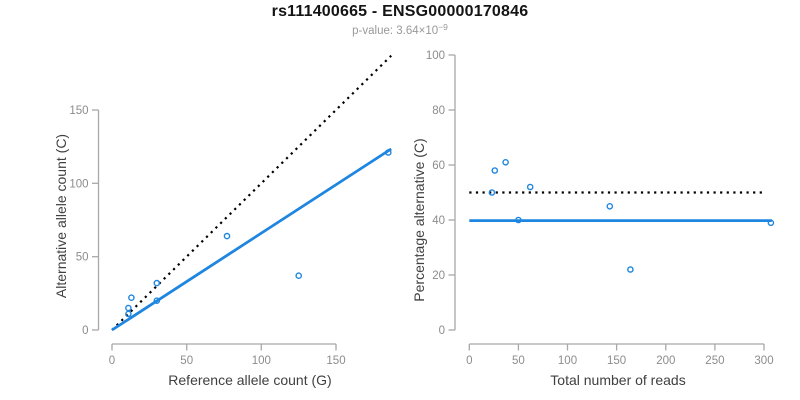  Describe the element at coordinates (438, 221) in the screenshot. I see `y-tick-label: 40` at that location.